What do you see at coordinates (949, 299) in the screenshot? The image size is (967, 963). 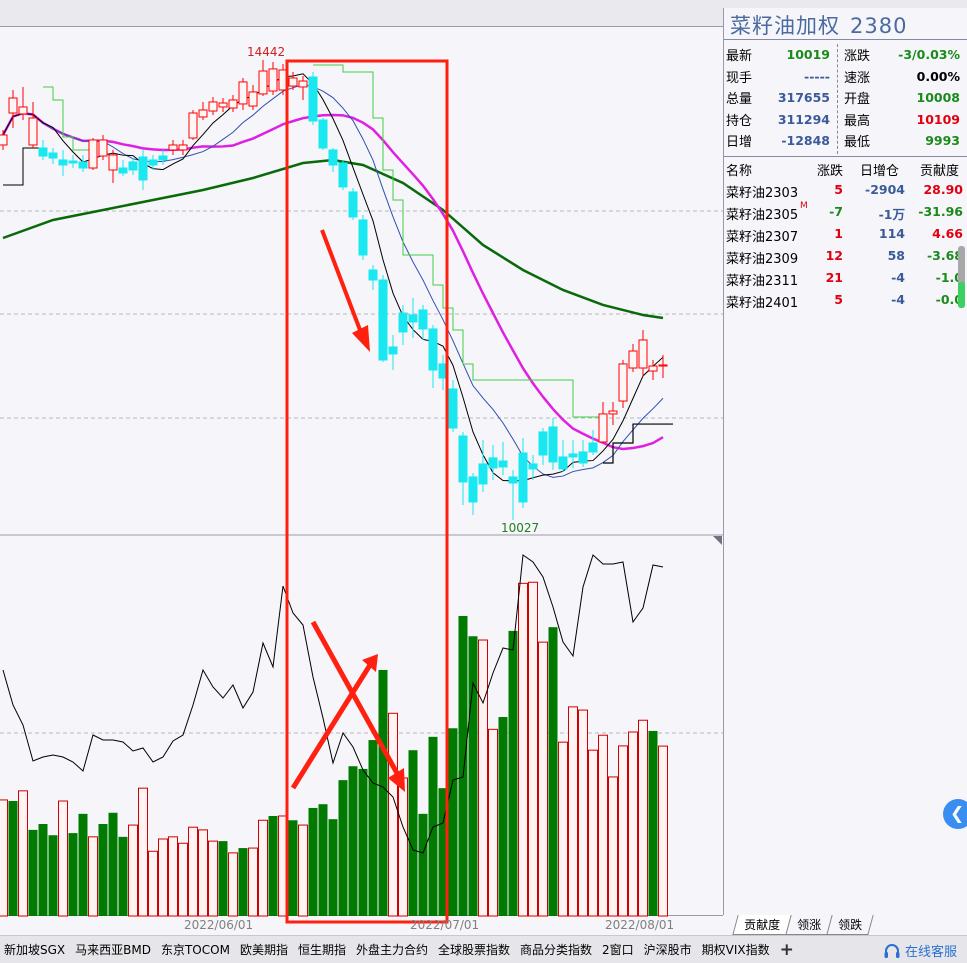 I see `contract-contribution: -0.0` at bounding box center [949, 299].